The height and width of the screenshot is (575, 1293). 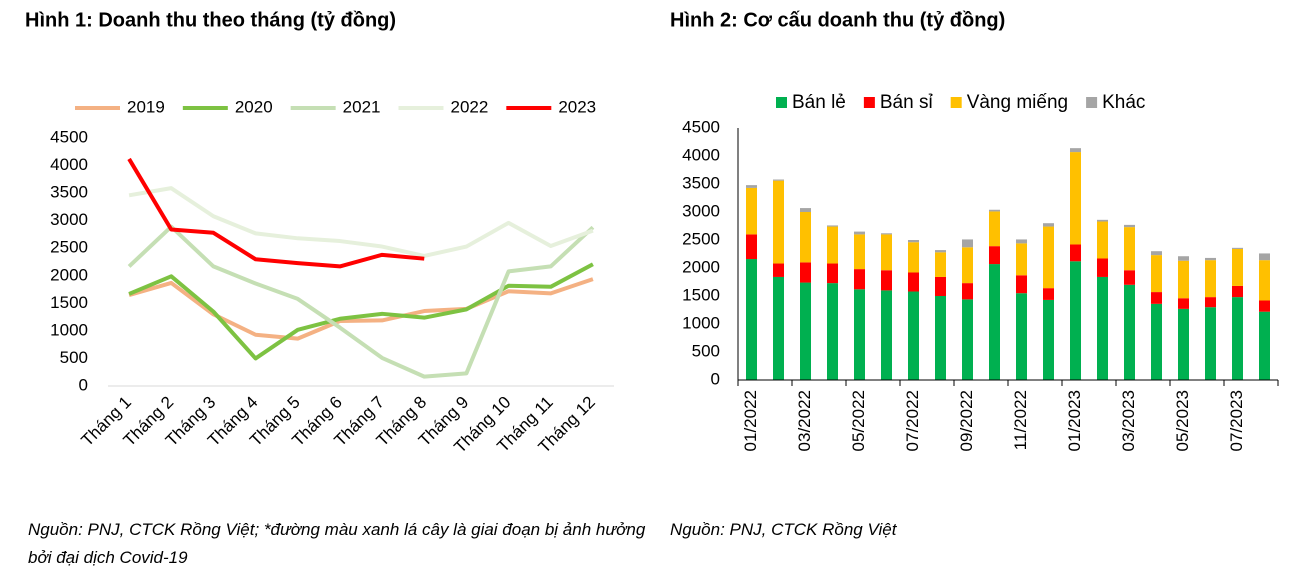 I want to click on x-tick-label: 09/2022, so click(x=966, y=420).